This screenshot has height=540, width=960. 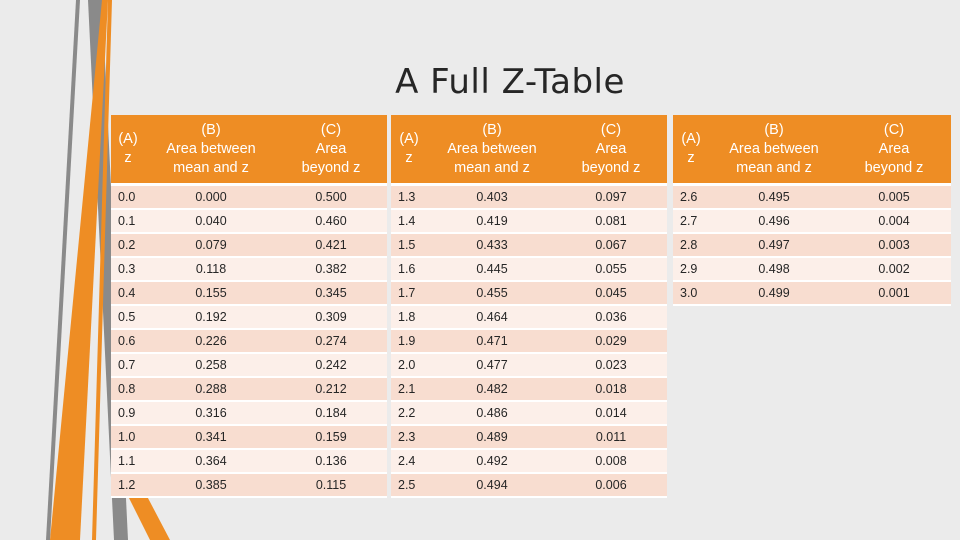 What do you see at coordinates (331, 486) in the screenshot?
I see `cell-area-beyond: 0.115` at bounding box center [331, 486].